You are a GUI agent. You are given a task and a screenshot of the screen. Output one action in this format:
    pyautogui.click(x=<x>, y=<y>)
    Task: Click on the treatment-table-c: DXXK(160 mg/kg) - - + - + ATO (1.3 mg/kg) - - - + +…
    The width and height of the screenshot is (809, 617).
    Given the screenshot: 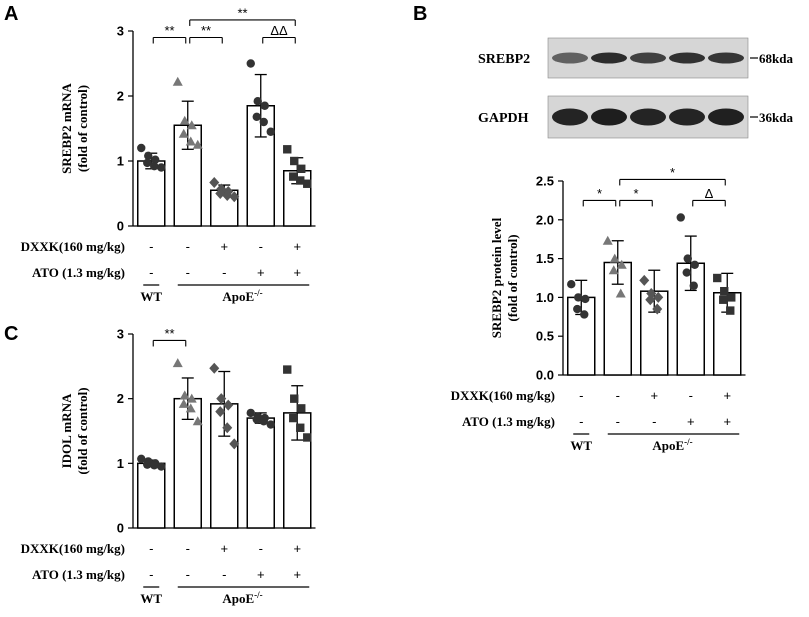 What is the action you would take?
    pyautogui.click(x=165, y=573)
    